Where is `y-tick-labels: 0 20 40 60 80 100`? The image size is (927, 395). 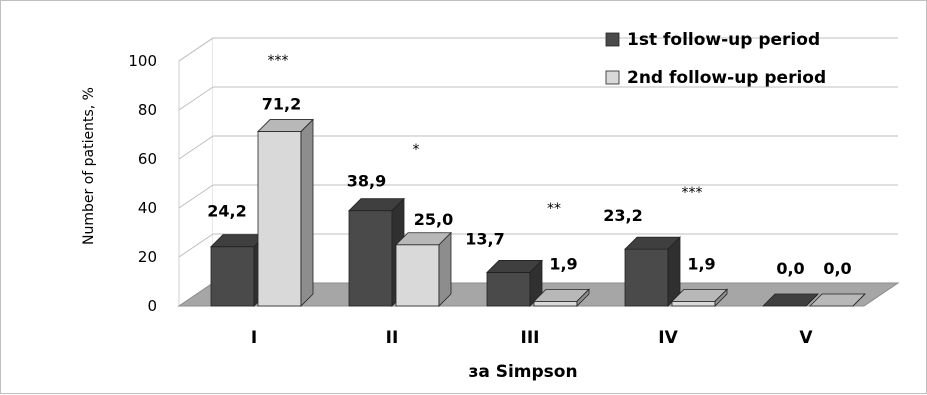 y-tick-labels: 0 20 40 60 80 100 is located at coordinates (142, 183).